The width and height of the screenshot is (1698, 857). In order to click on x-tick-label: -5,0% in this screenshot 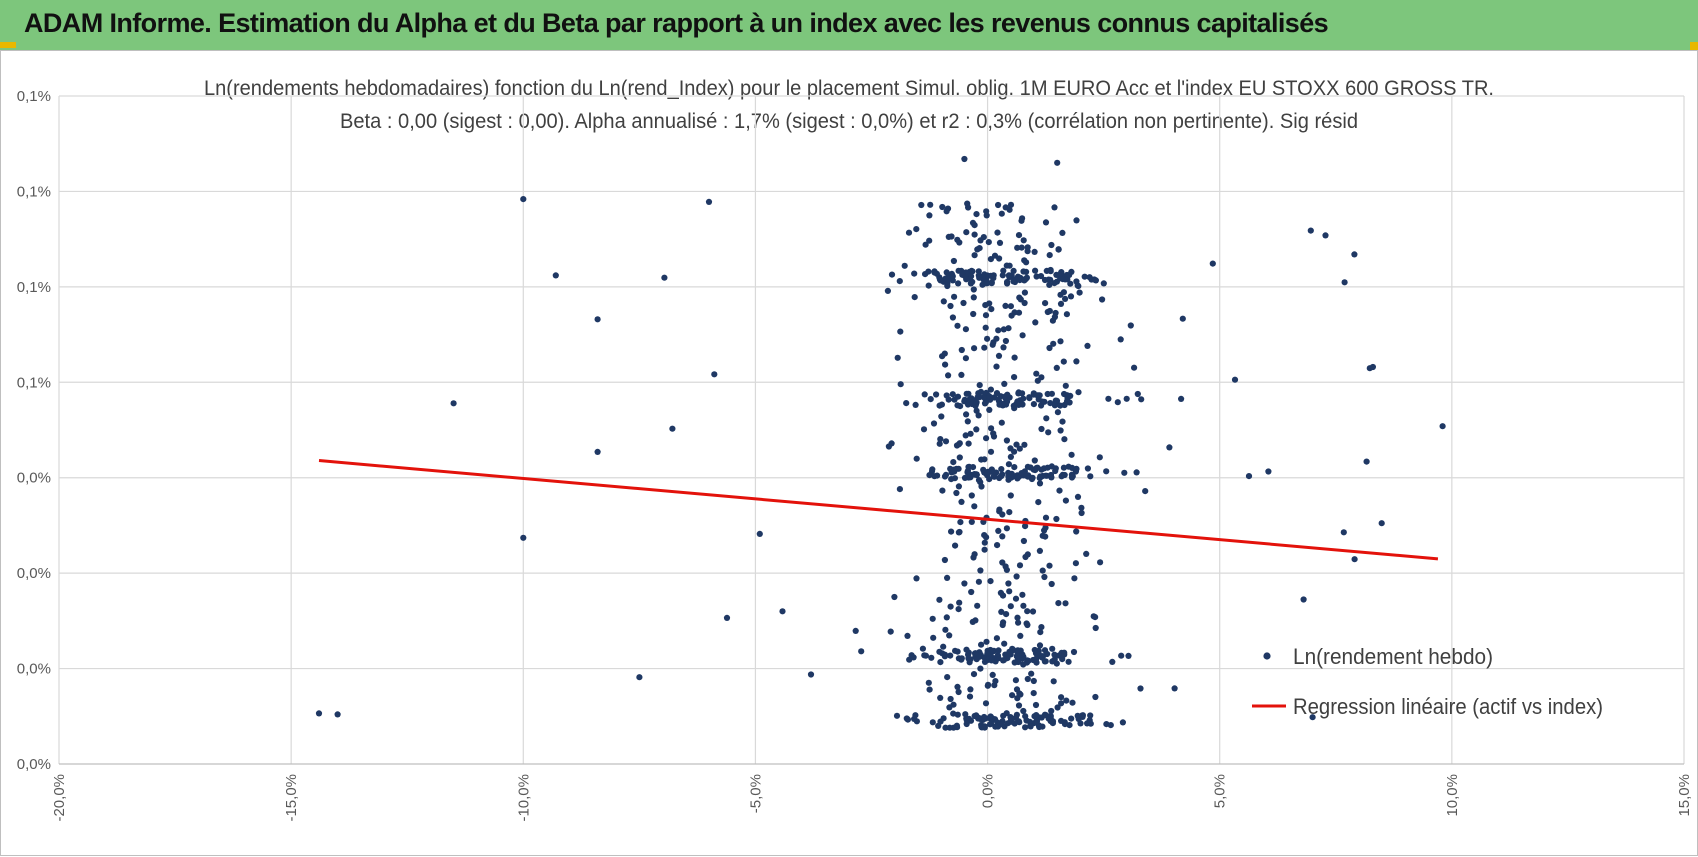, I will do `click(755, 793)`.